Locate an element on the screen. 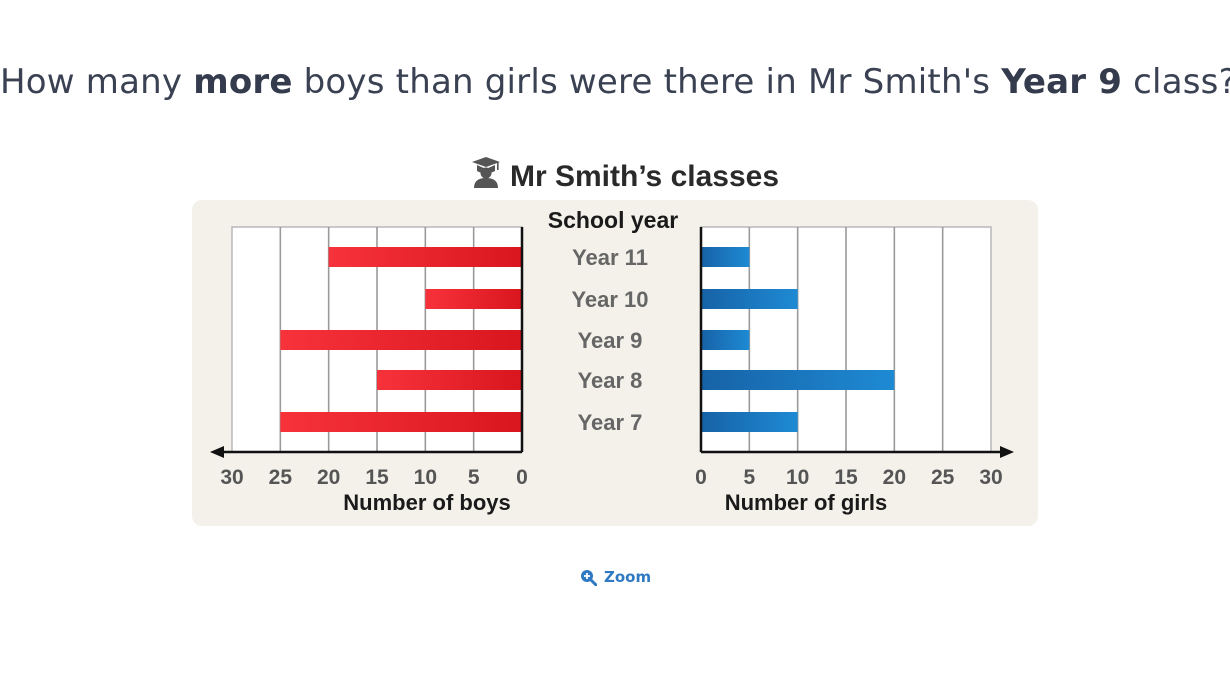  zoom-button: Zoom is located at coordinates (615, 577).